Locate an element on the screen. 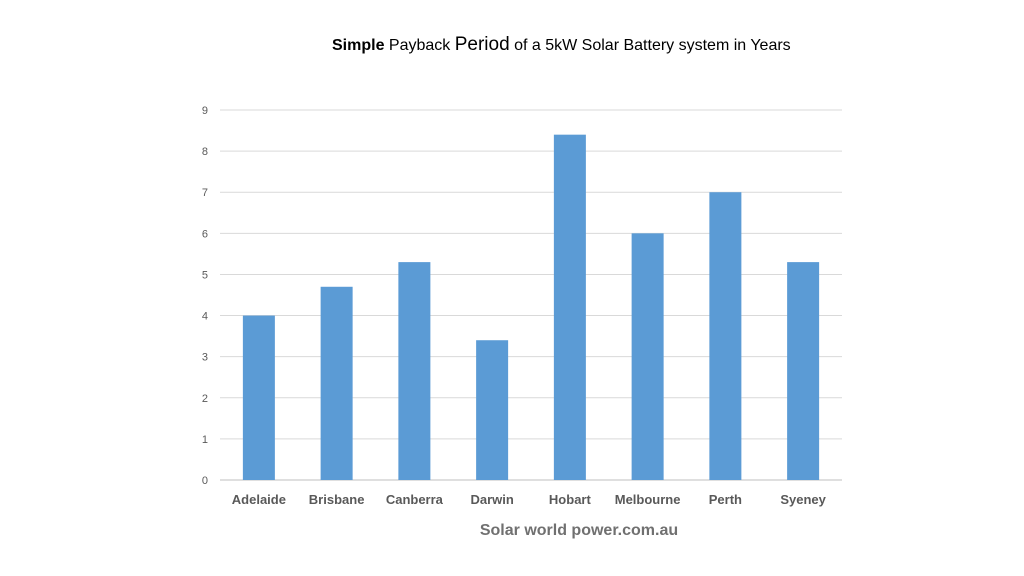  bar-melbourne is located at coordinates (647, 356).